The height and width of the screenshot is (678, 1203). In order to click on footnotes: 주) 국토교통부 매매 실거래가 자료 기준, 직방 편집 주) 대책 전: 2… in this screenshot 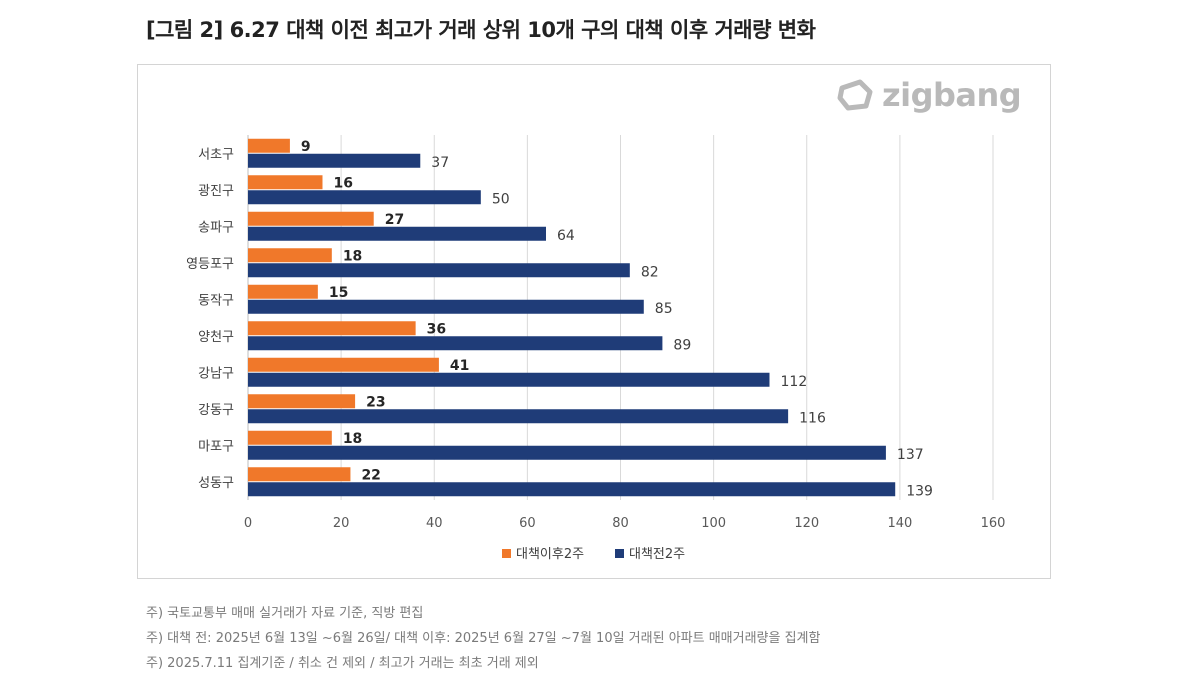, I will do `click(483, 638)`.